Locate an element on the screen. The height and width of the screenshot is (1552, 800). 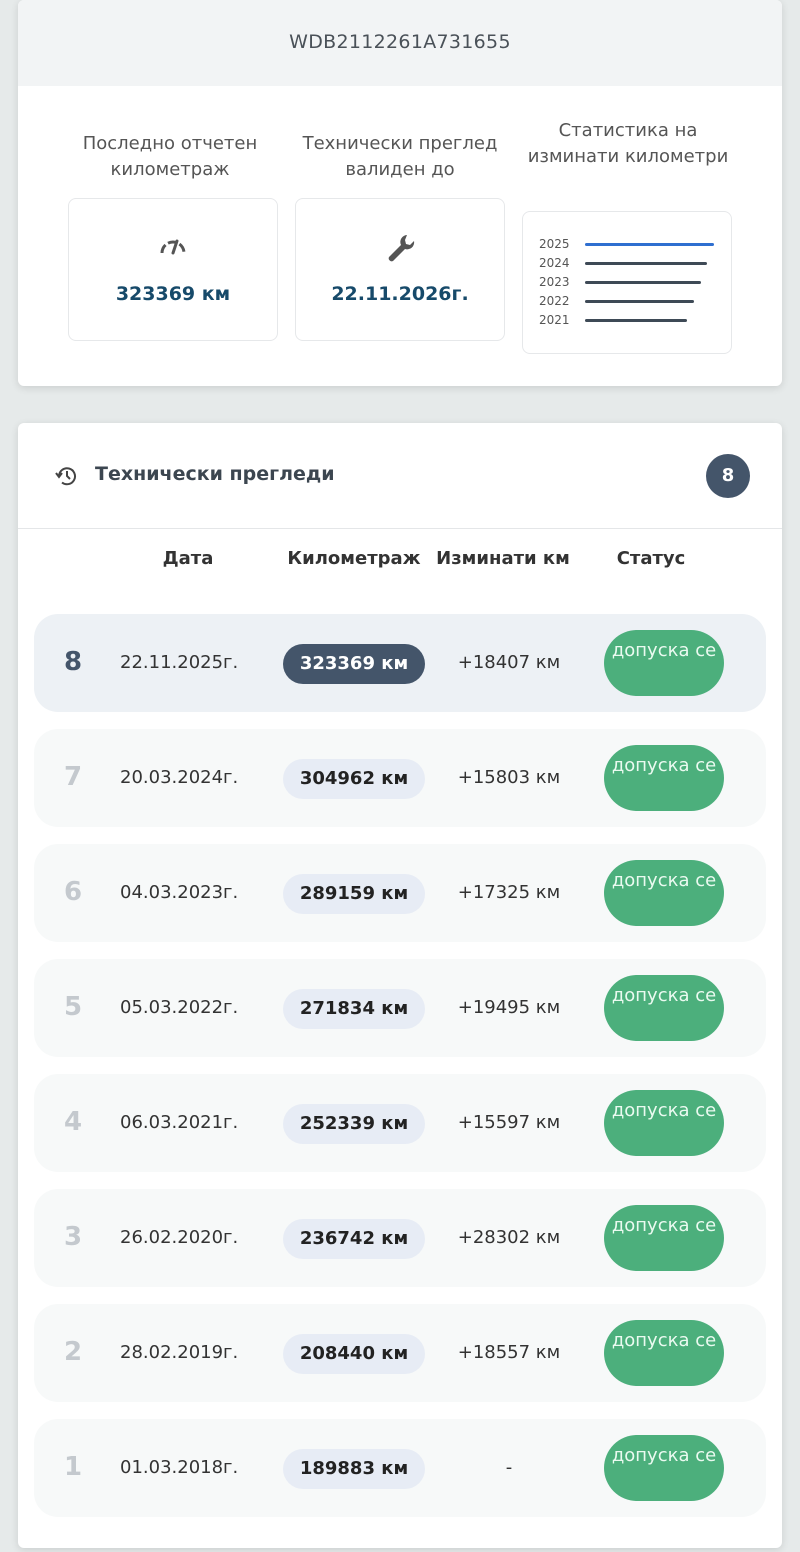
stats-chart-button: 2025 2024 2023 2022 2021 is located at coordinates (627, 282).